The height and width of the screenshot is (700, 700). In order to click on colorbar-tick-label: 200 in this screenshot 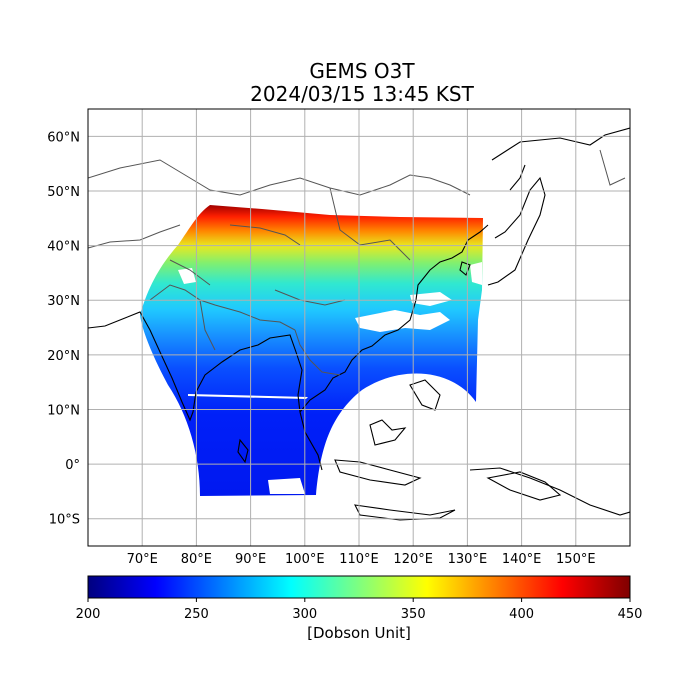, I will do `click(88, 614)`.